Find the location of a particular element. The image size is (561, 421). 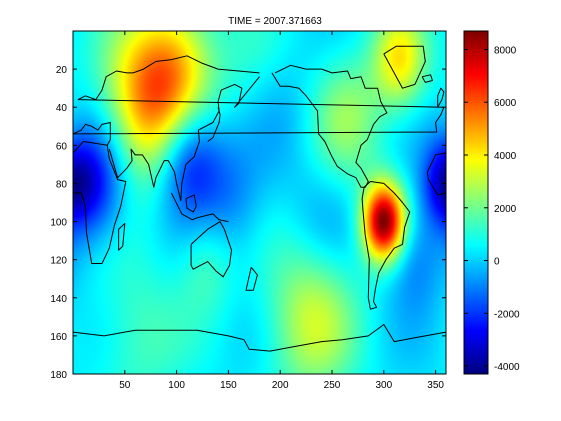

y-tick-label: 60 is located at coordinates (62, 146).